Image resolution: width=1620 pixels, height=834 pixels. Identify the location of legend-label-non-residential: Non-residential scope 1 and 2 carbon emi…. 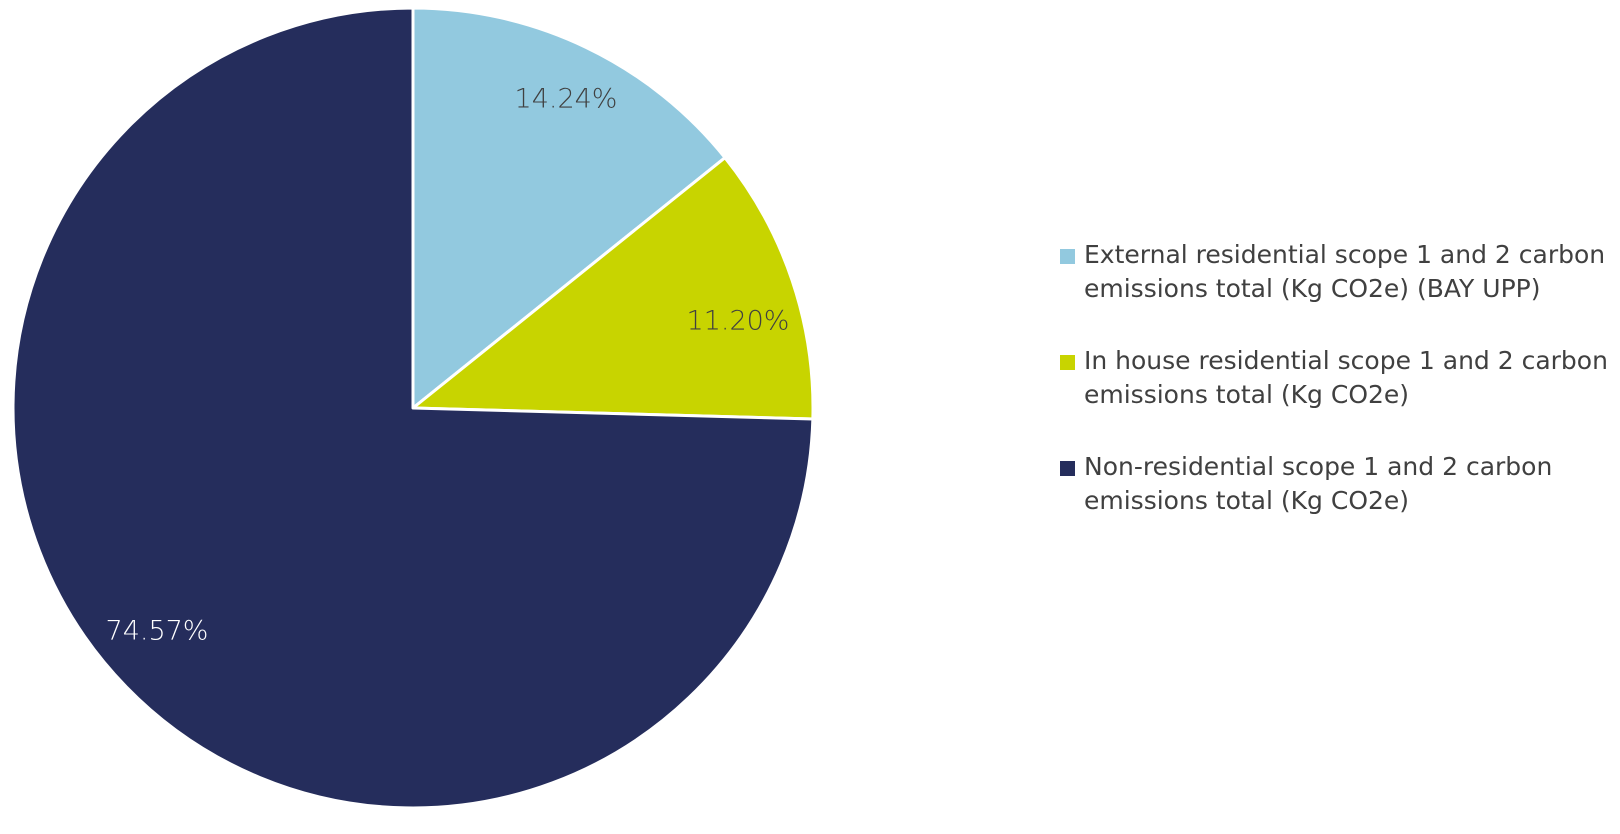
(1318, 483).